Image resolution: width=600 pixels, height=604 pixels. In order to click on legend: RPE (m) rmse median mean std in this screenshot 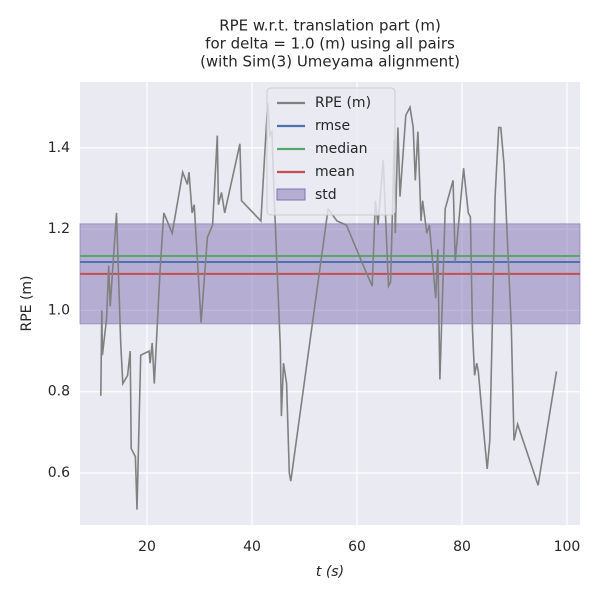, I will do `click(331, 151)`.